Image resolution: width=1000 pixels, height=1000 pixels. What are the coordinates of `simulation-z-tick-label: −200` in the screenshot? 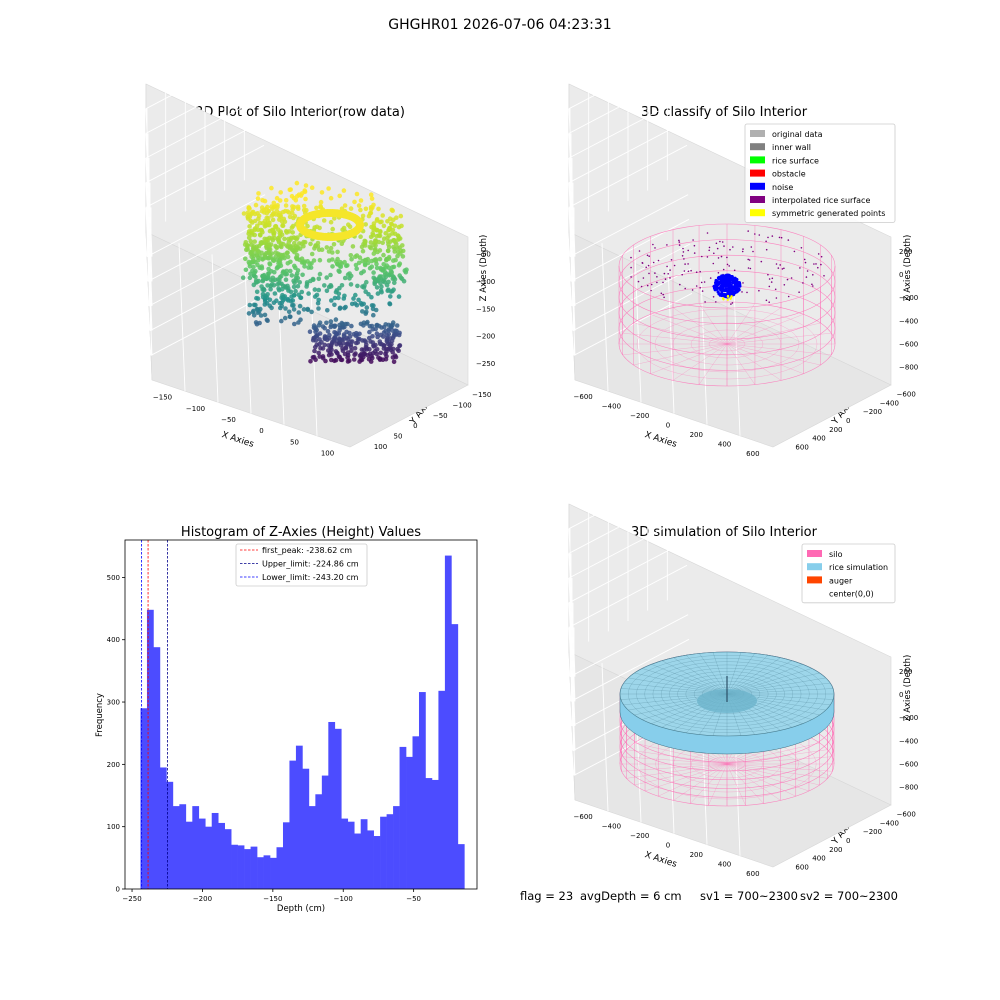 It's located at (908, 718).